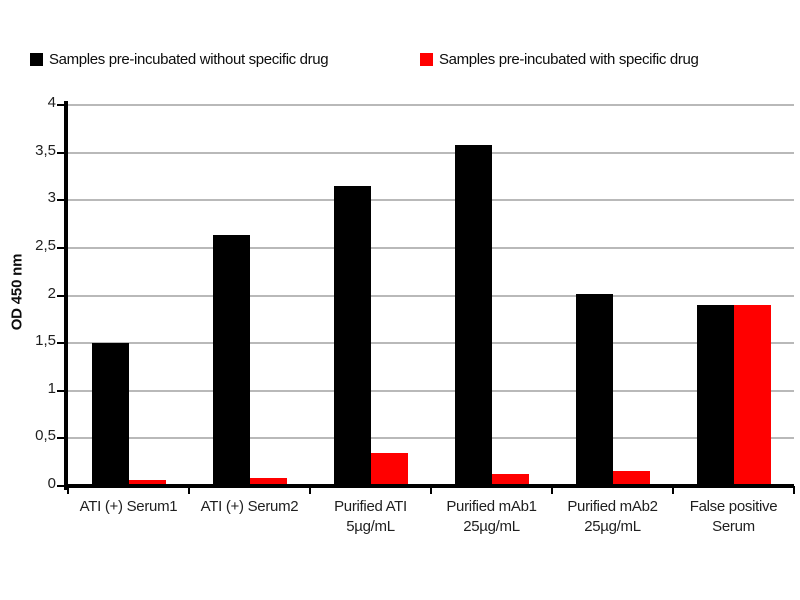  I want to click on legend-swatch-without-drug, so click(36, 59).